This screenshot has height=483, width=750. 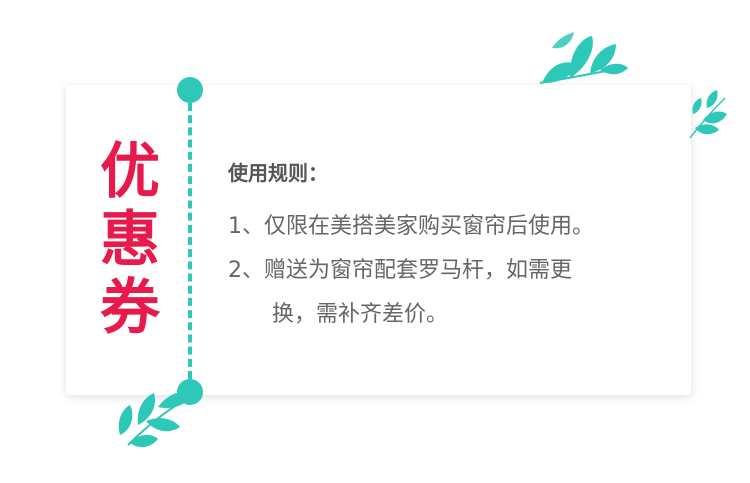 What do you see at coordinates (190, 241) in the screenshot?
I see `dashed-divider` at bounding box center [190, 241].